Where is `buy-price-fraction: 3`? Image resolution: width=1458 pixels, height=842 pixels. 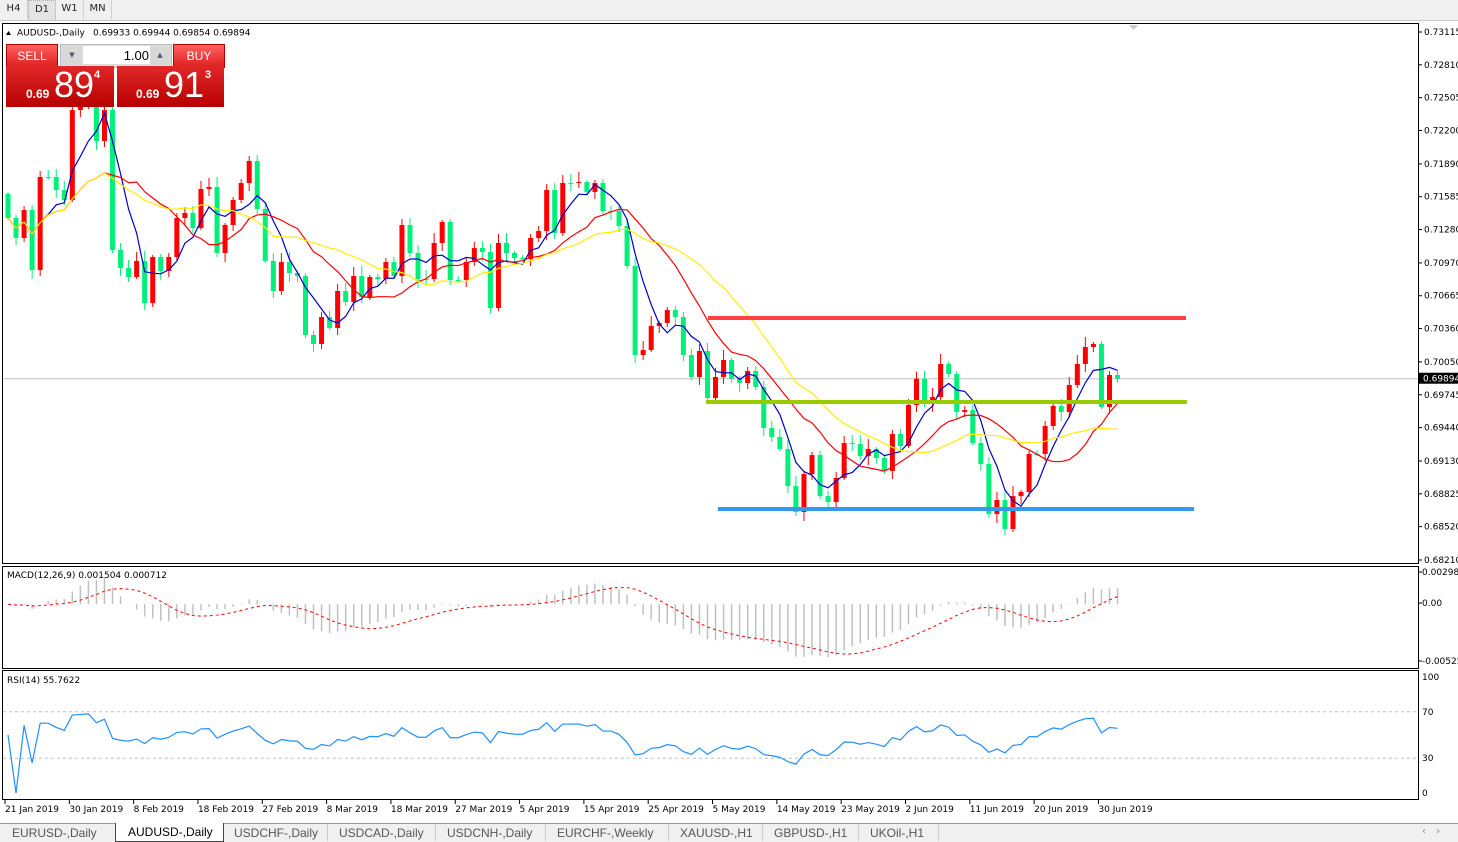
buy-price-fraction: 3 is located at coordinates (208, 75).